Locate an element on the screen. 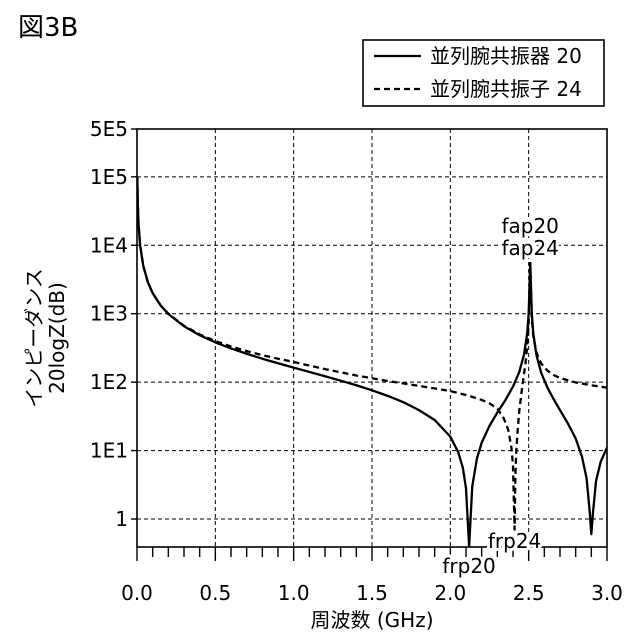 This screenshot has height=640, width=640. y-axis-tick-labels: 5E5 1E5 1E4 1E3 1E2 1E1 1 is located at coordinates (109, 324).